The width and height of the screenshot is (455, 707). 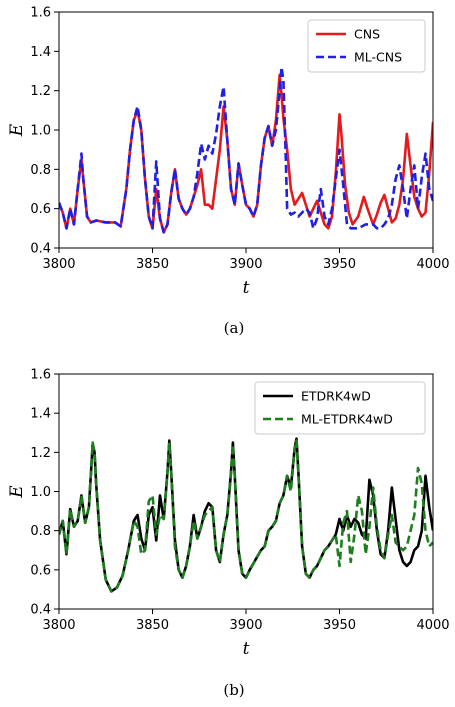 I want to click on legend-label-CNS: CNS, so click(x=367, y=34).